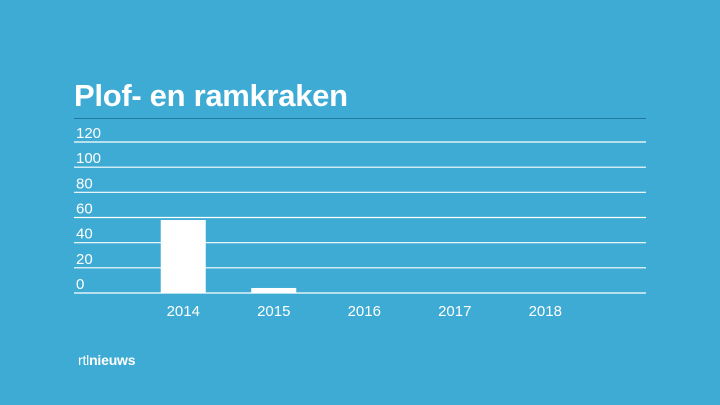 The image size is (720, 405). What do you see at coordinates (80, 284) in the screenshot?
I see `y-tick-label: 0` at bounding box center [80, 284].